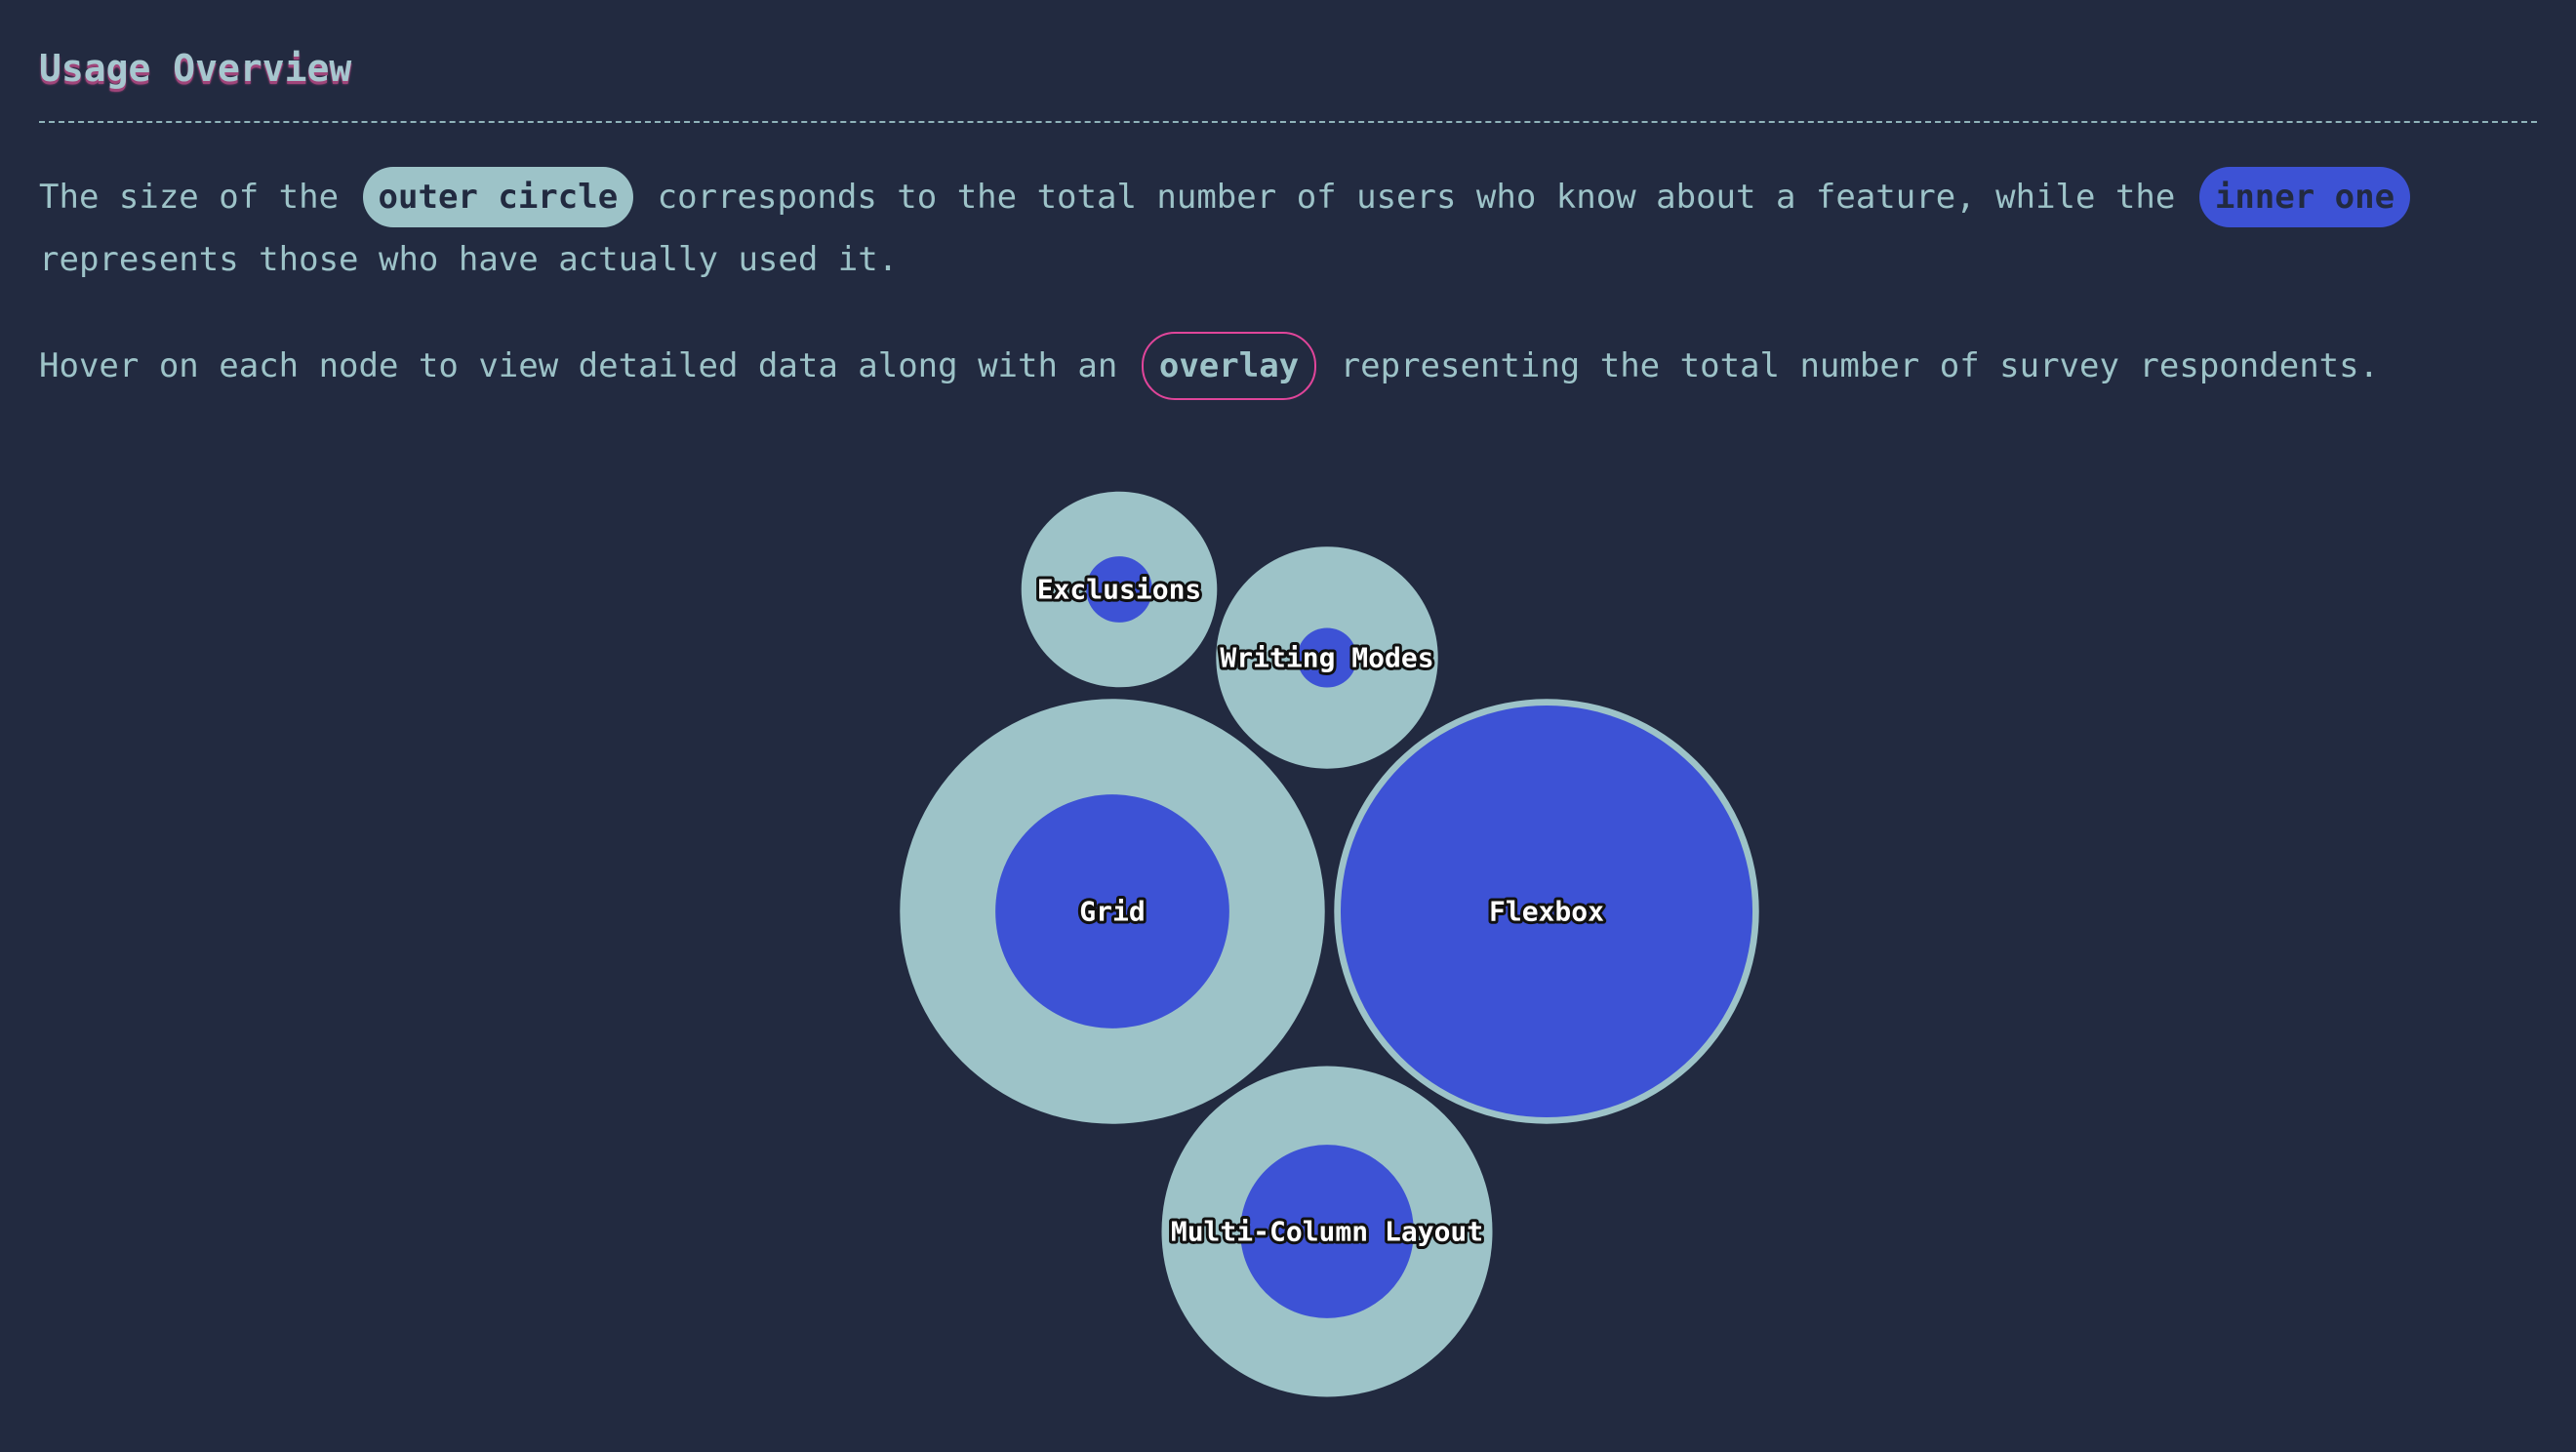 Image resolution: width=2576 pixels, height=1452 pixels. I want to click on bubble-node-multi-column-layout: Multi-Column Layout, so click(1327, 1231).